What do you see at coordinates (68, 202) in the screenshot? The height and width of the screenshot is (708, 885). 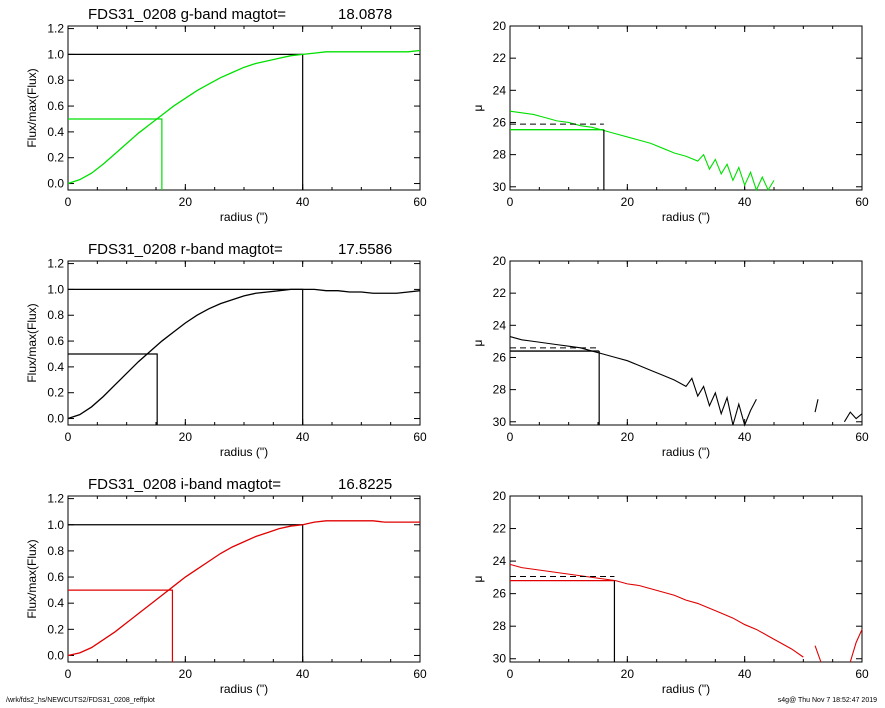 I see `growth-g-xtick-label: 0` at bounding box center [68, 202].